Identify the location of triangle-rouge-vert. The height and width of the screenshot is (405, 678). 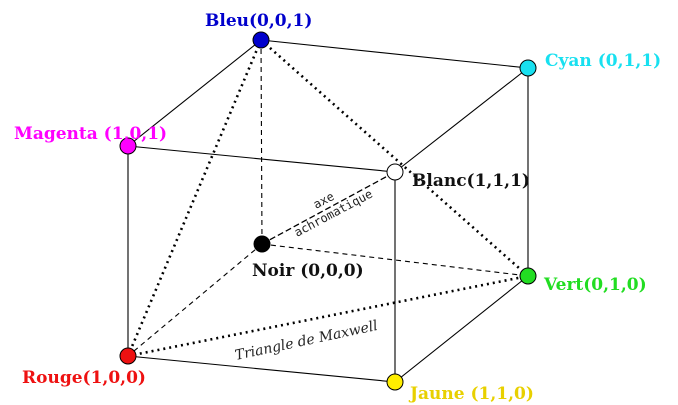
(328, 316).